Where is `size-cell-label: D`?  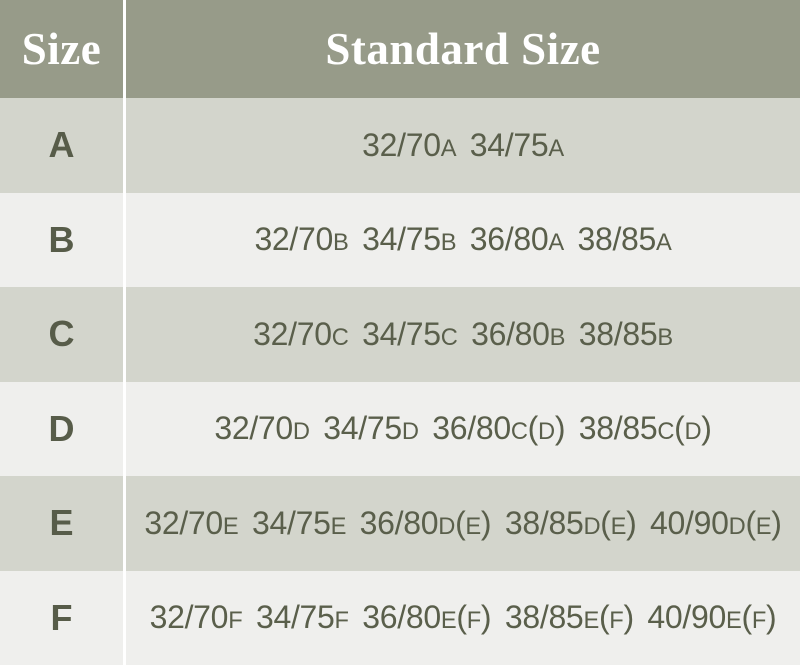 size-cell-label: D is located at coordinates (61, 428).